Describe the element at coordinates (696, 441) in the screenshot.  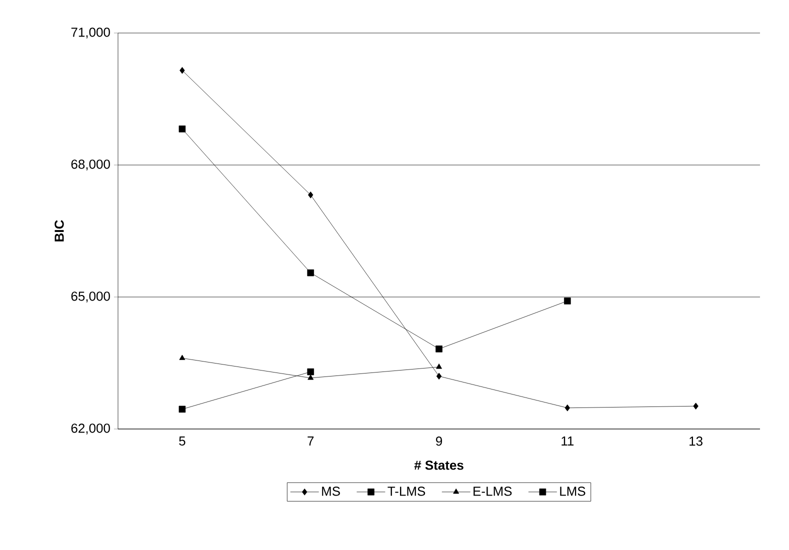
I see `x-tick-label: 13` at that location.